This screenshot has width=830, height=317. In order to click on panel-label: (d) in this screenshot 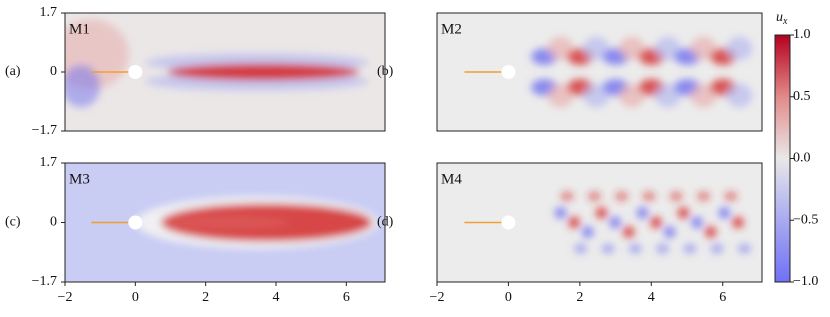, I will do `click(385, 222)`.